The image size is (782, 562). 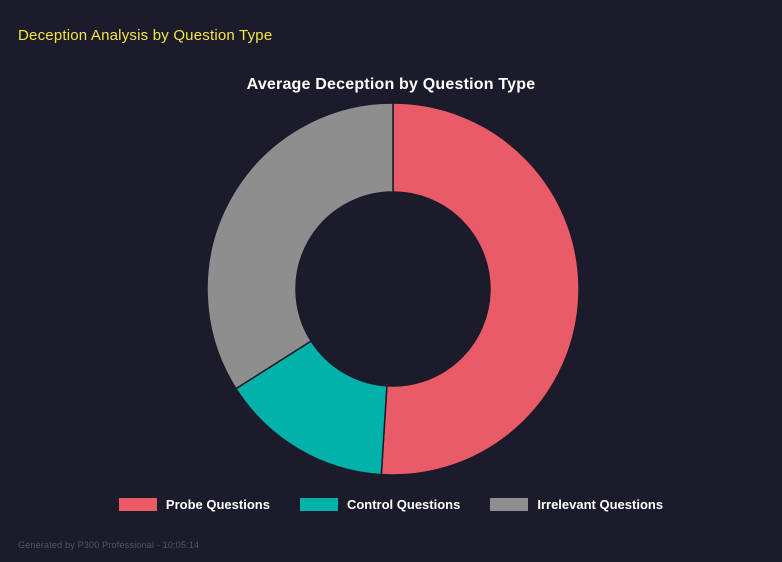 I want to click on legend-item: Irrelevant Questions, so click(x=576, y=504).